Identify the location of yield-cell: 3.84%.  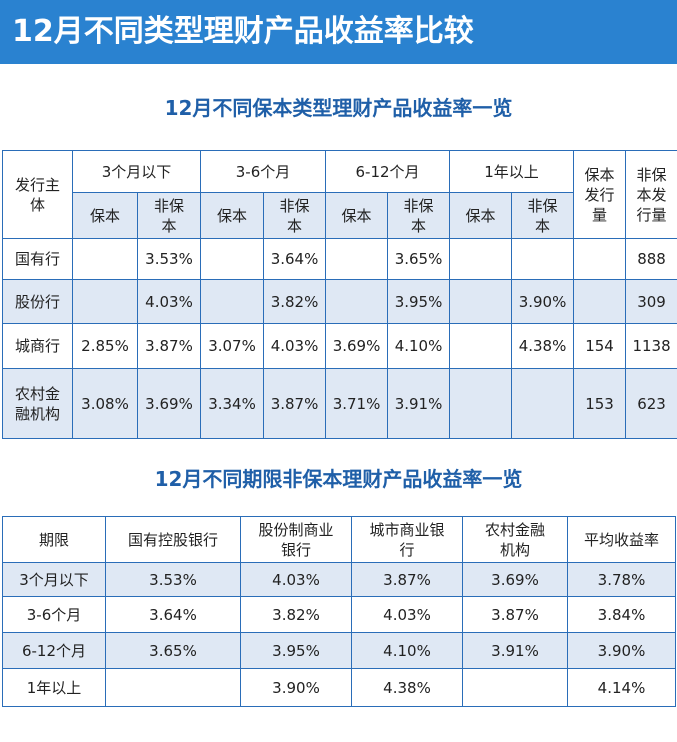
(621, 614).